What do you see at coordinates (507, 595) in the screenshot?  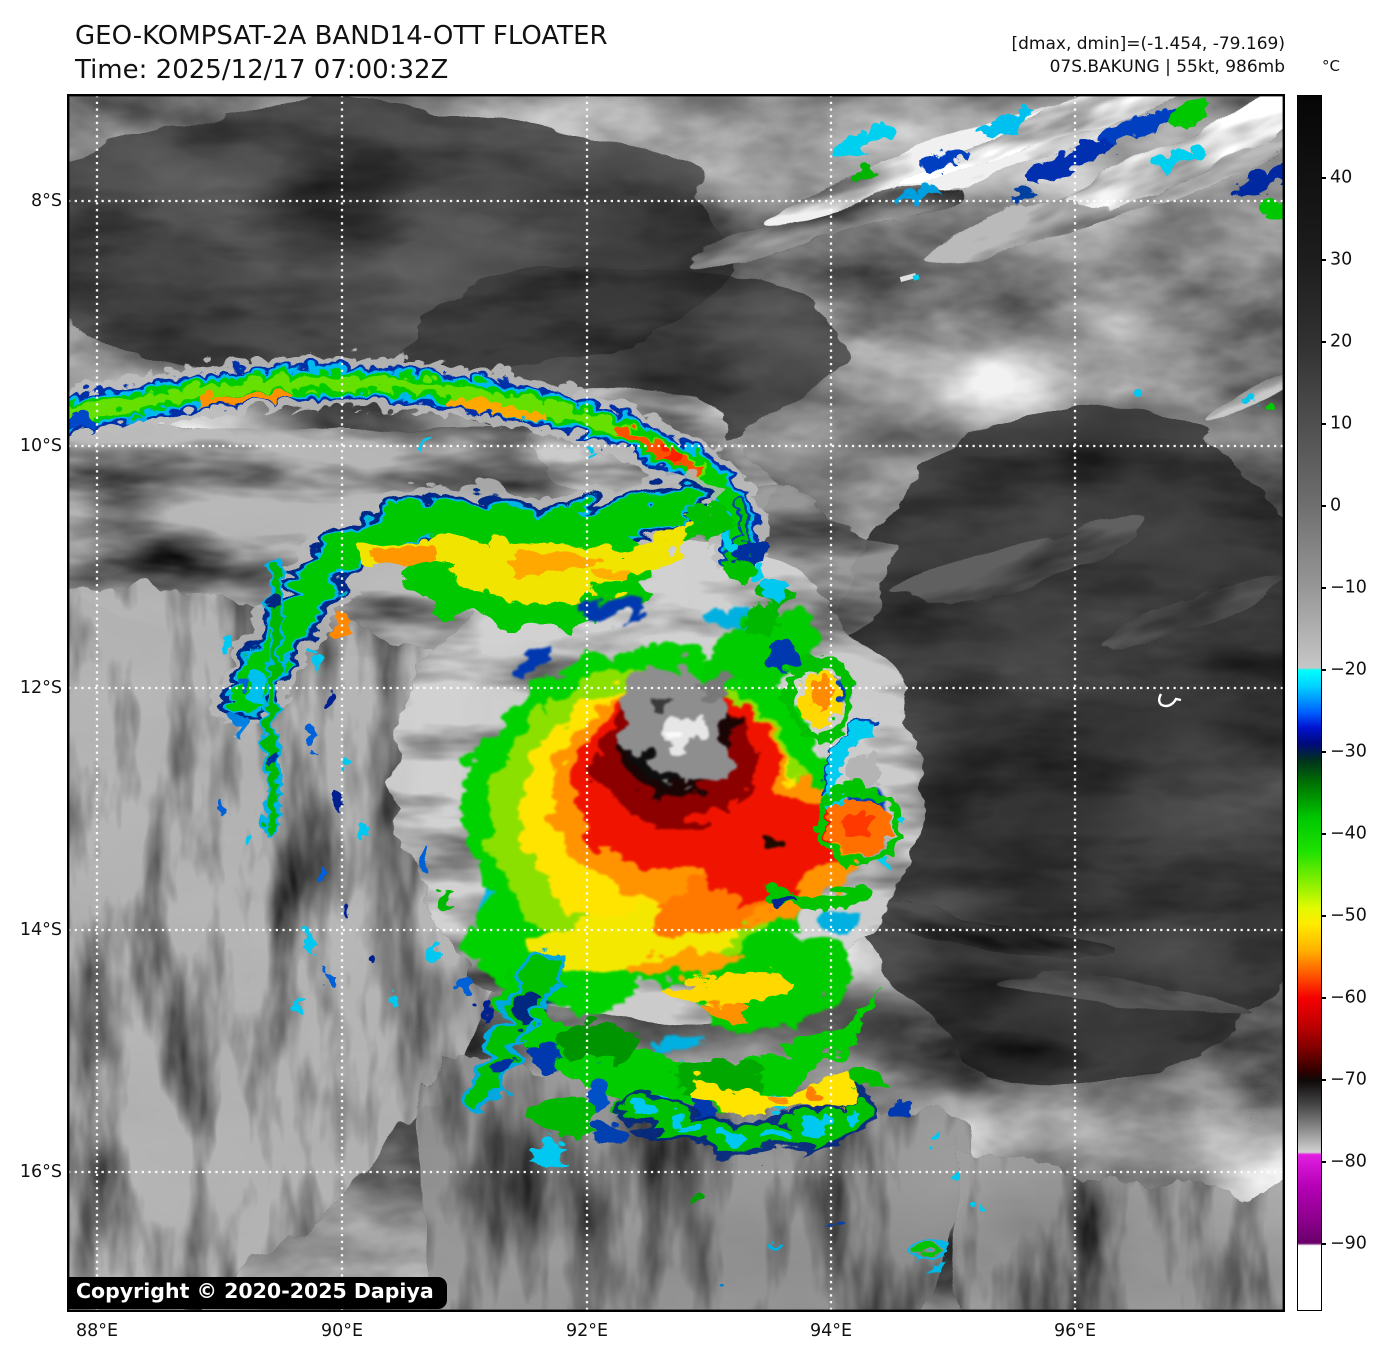 I see `inner-spiral-band` at bounding box center [507, 595].